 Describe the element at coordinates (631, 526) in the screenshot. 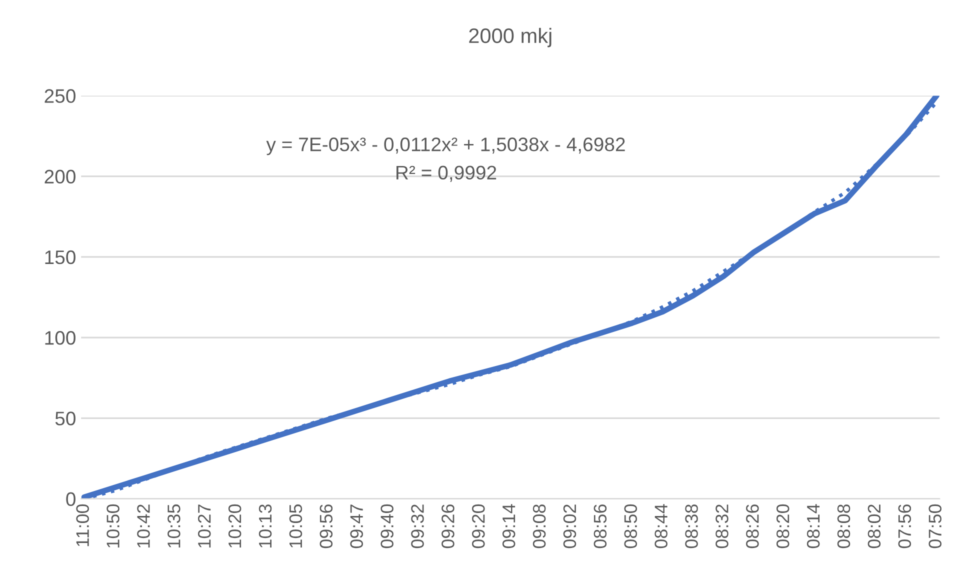

I see `x-tick-label: 08:50` at that location.